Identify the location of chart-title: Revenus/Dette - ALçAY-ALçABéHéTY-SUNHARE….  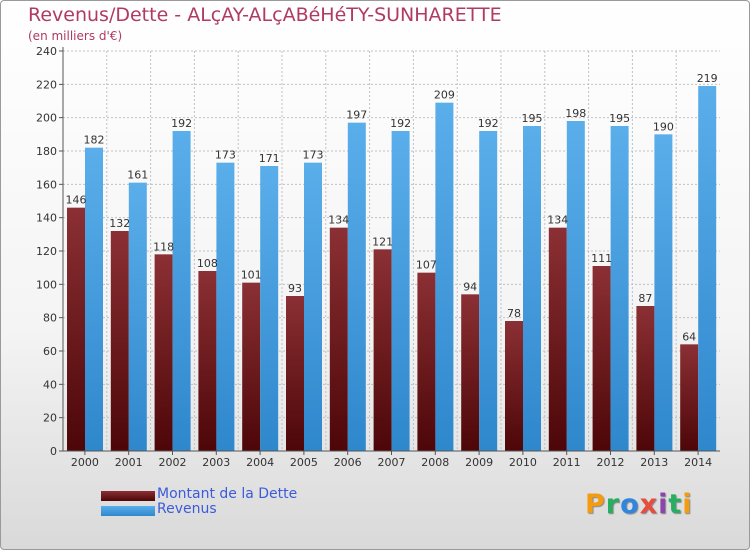
(265, 15).